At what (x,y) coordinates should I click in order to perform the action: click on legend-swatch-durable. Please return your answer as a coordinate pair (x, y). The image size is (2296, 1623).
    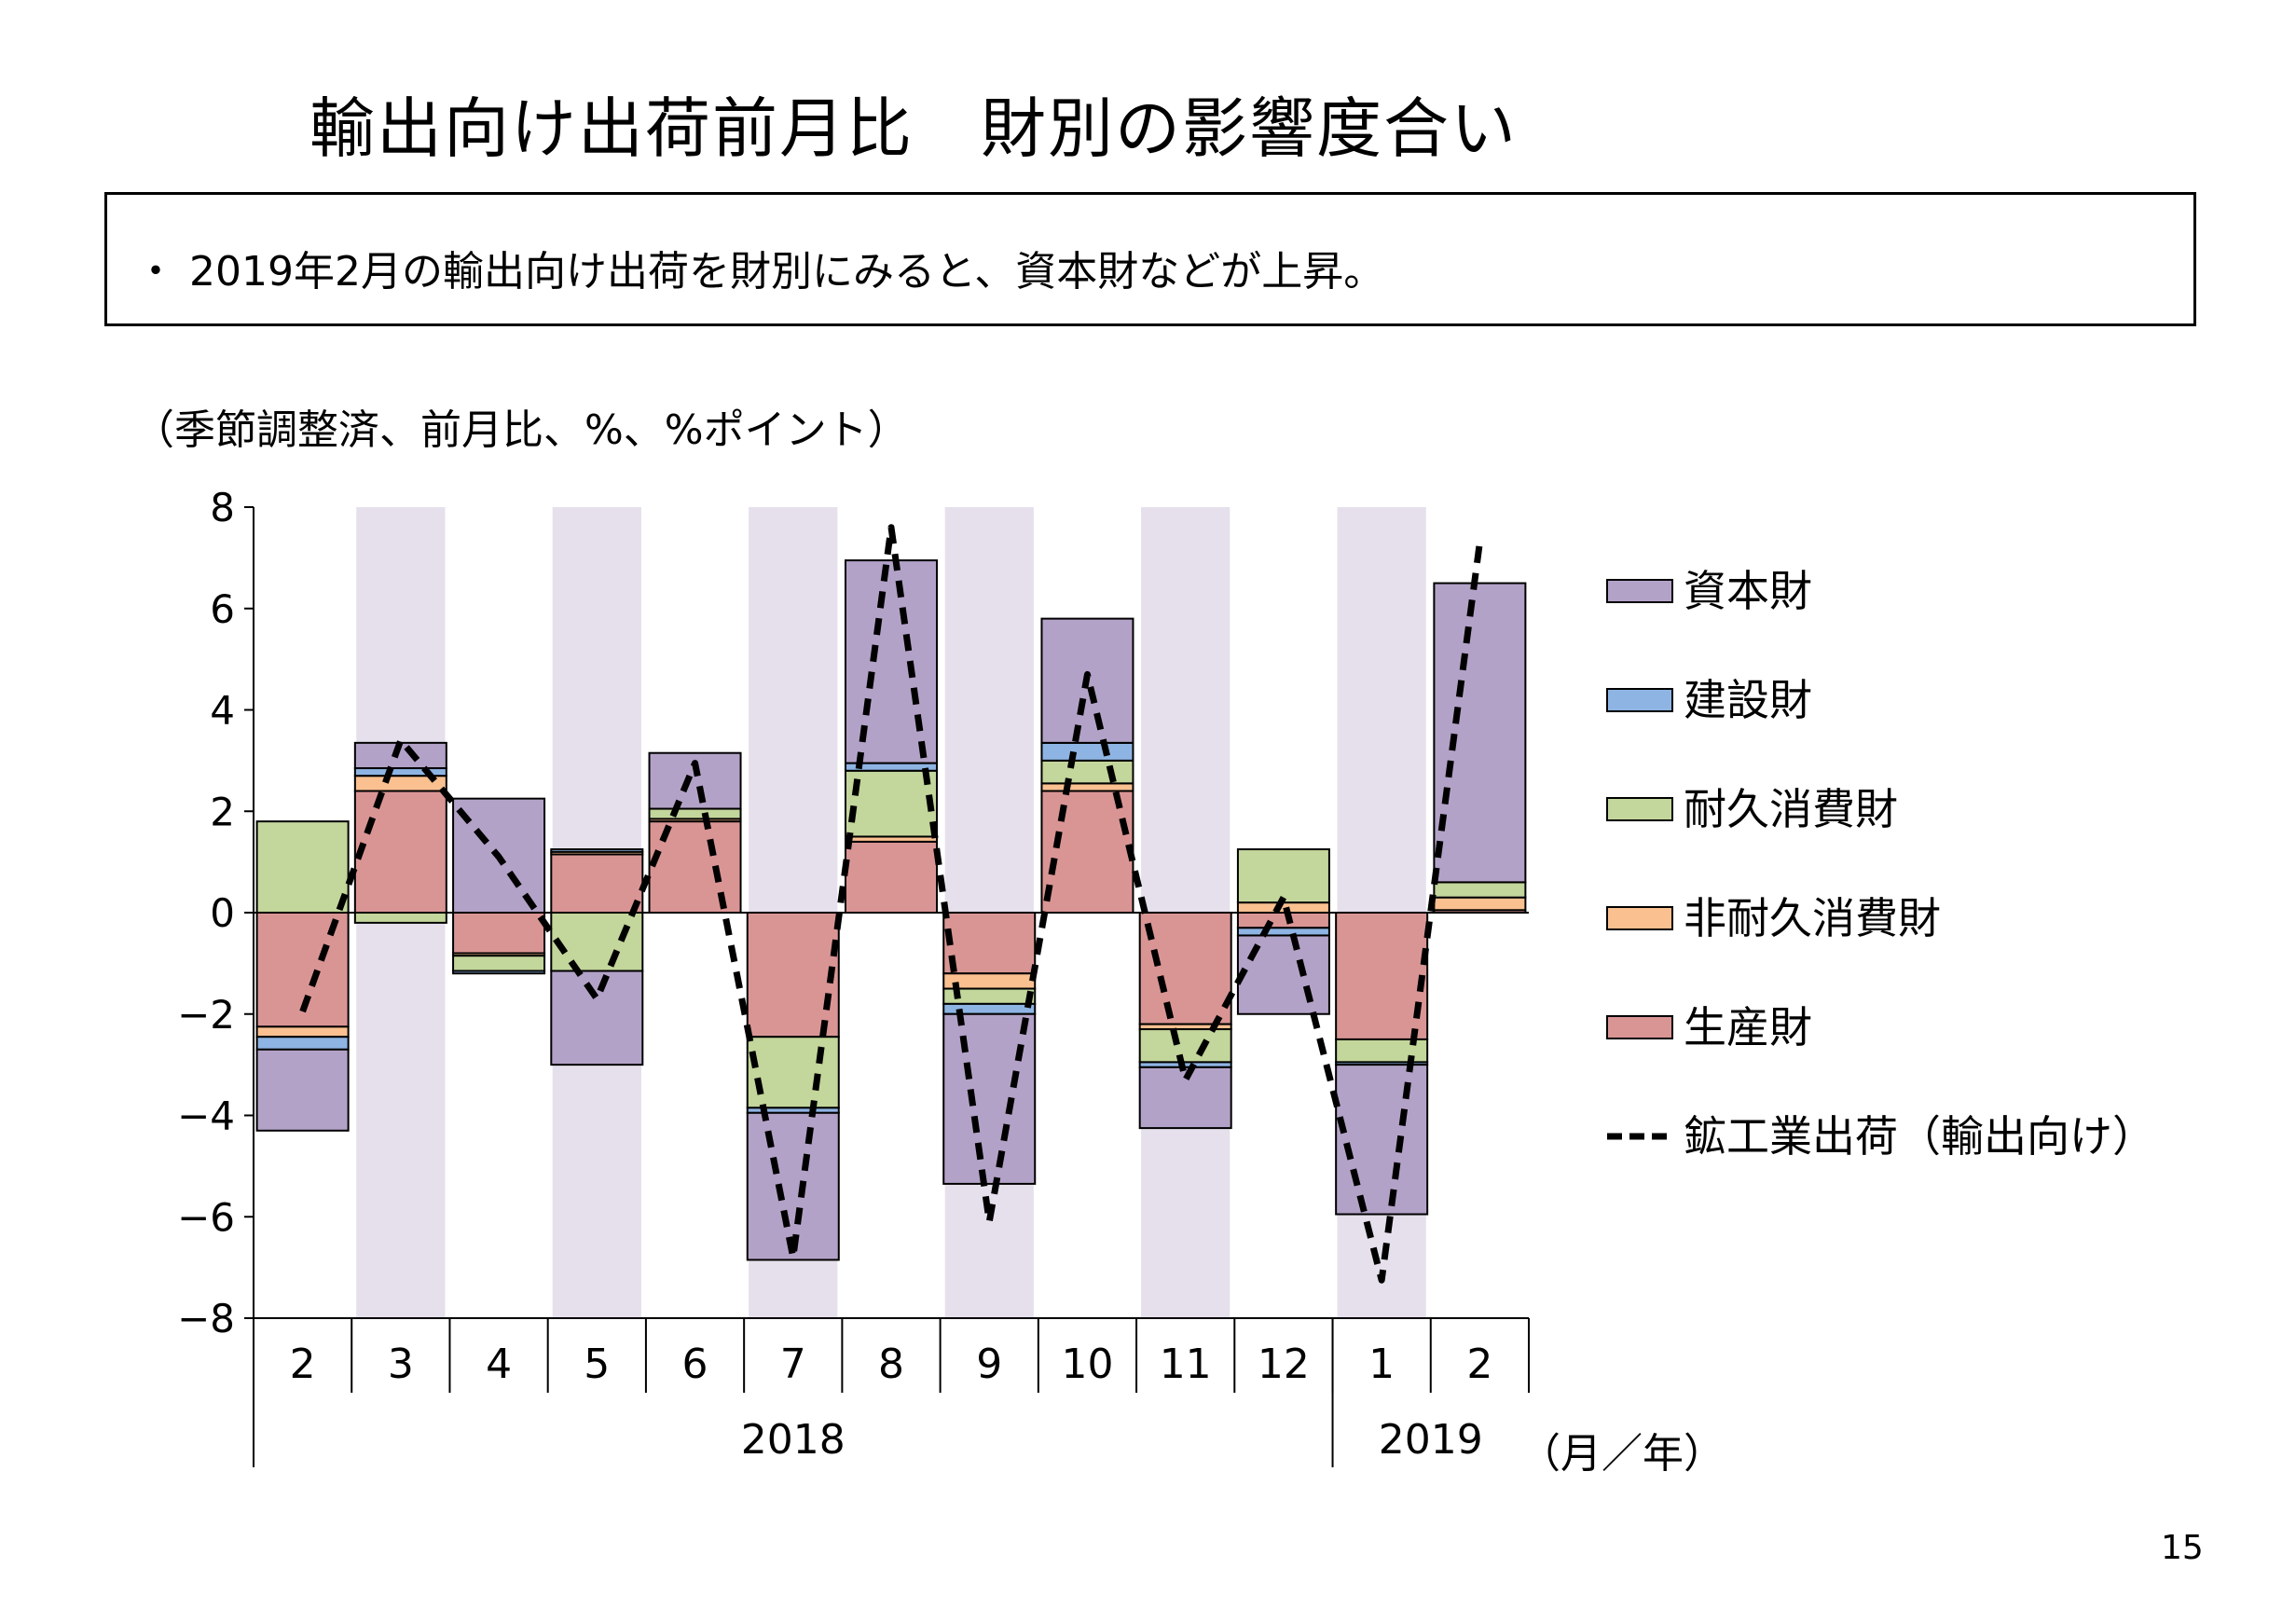
    Looking at the image, I should click on (1639, 809).